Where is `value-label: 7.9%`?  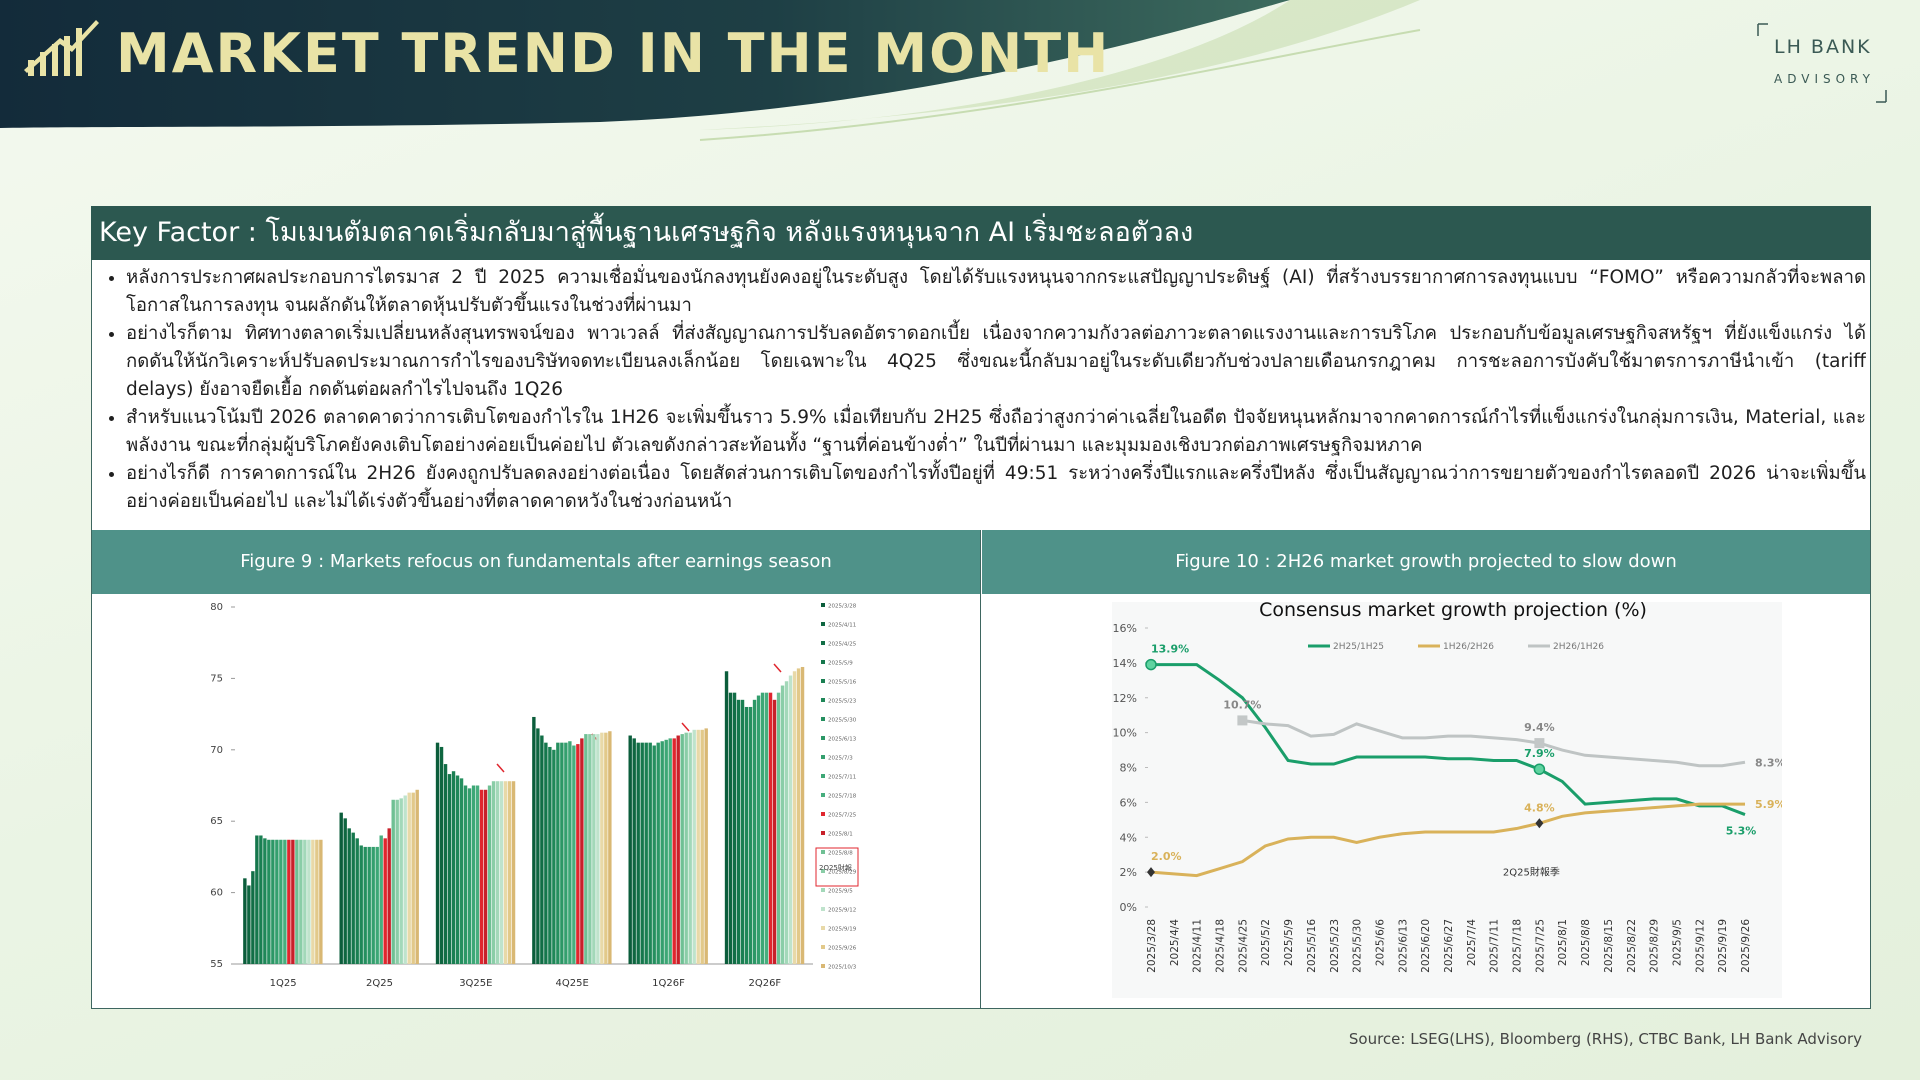 value-label: 7.9% is located at coordinates (1539, 753).